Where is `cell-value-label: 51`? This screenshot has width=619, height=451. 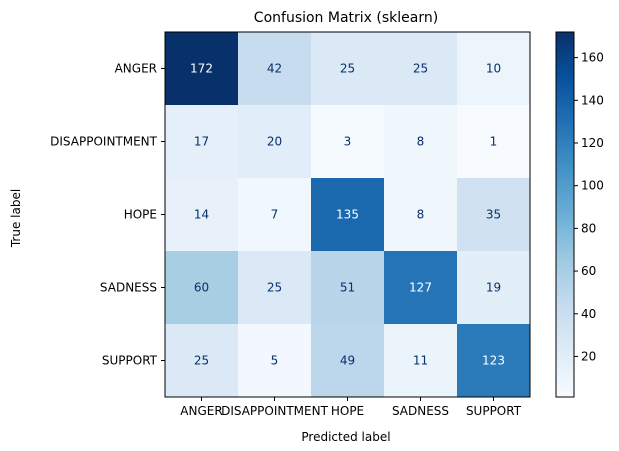 cell-value-label: 51 is located at coordinates (347, 288).